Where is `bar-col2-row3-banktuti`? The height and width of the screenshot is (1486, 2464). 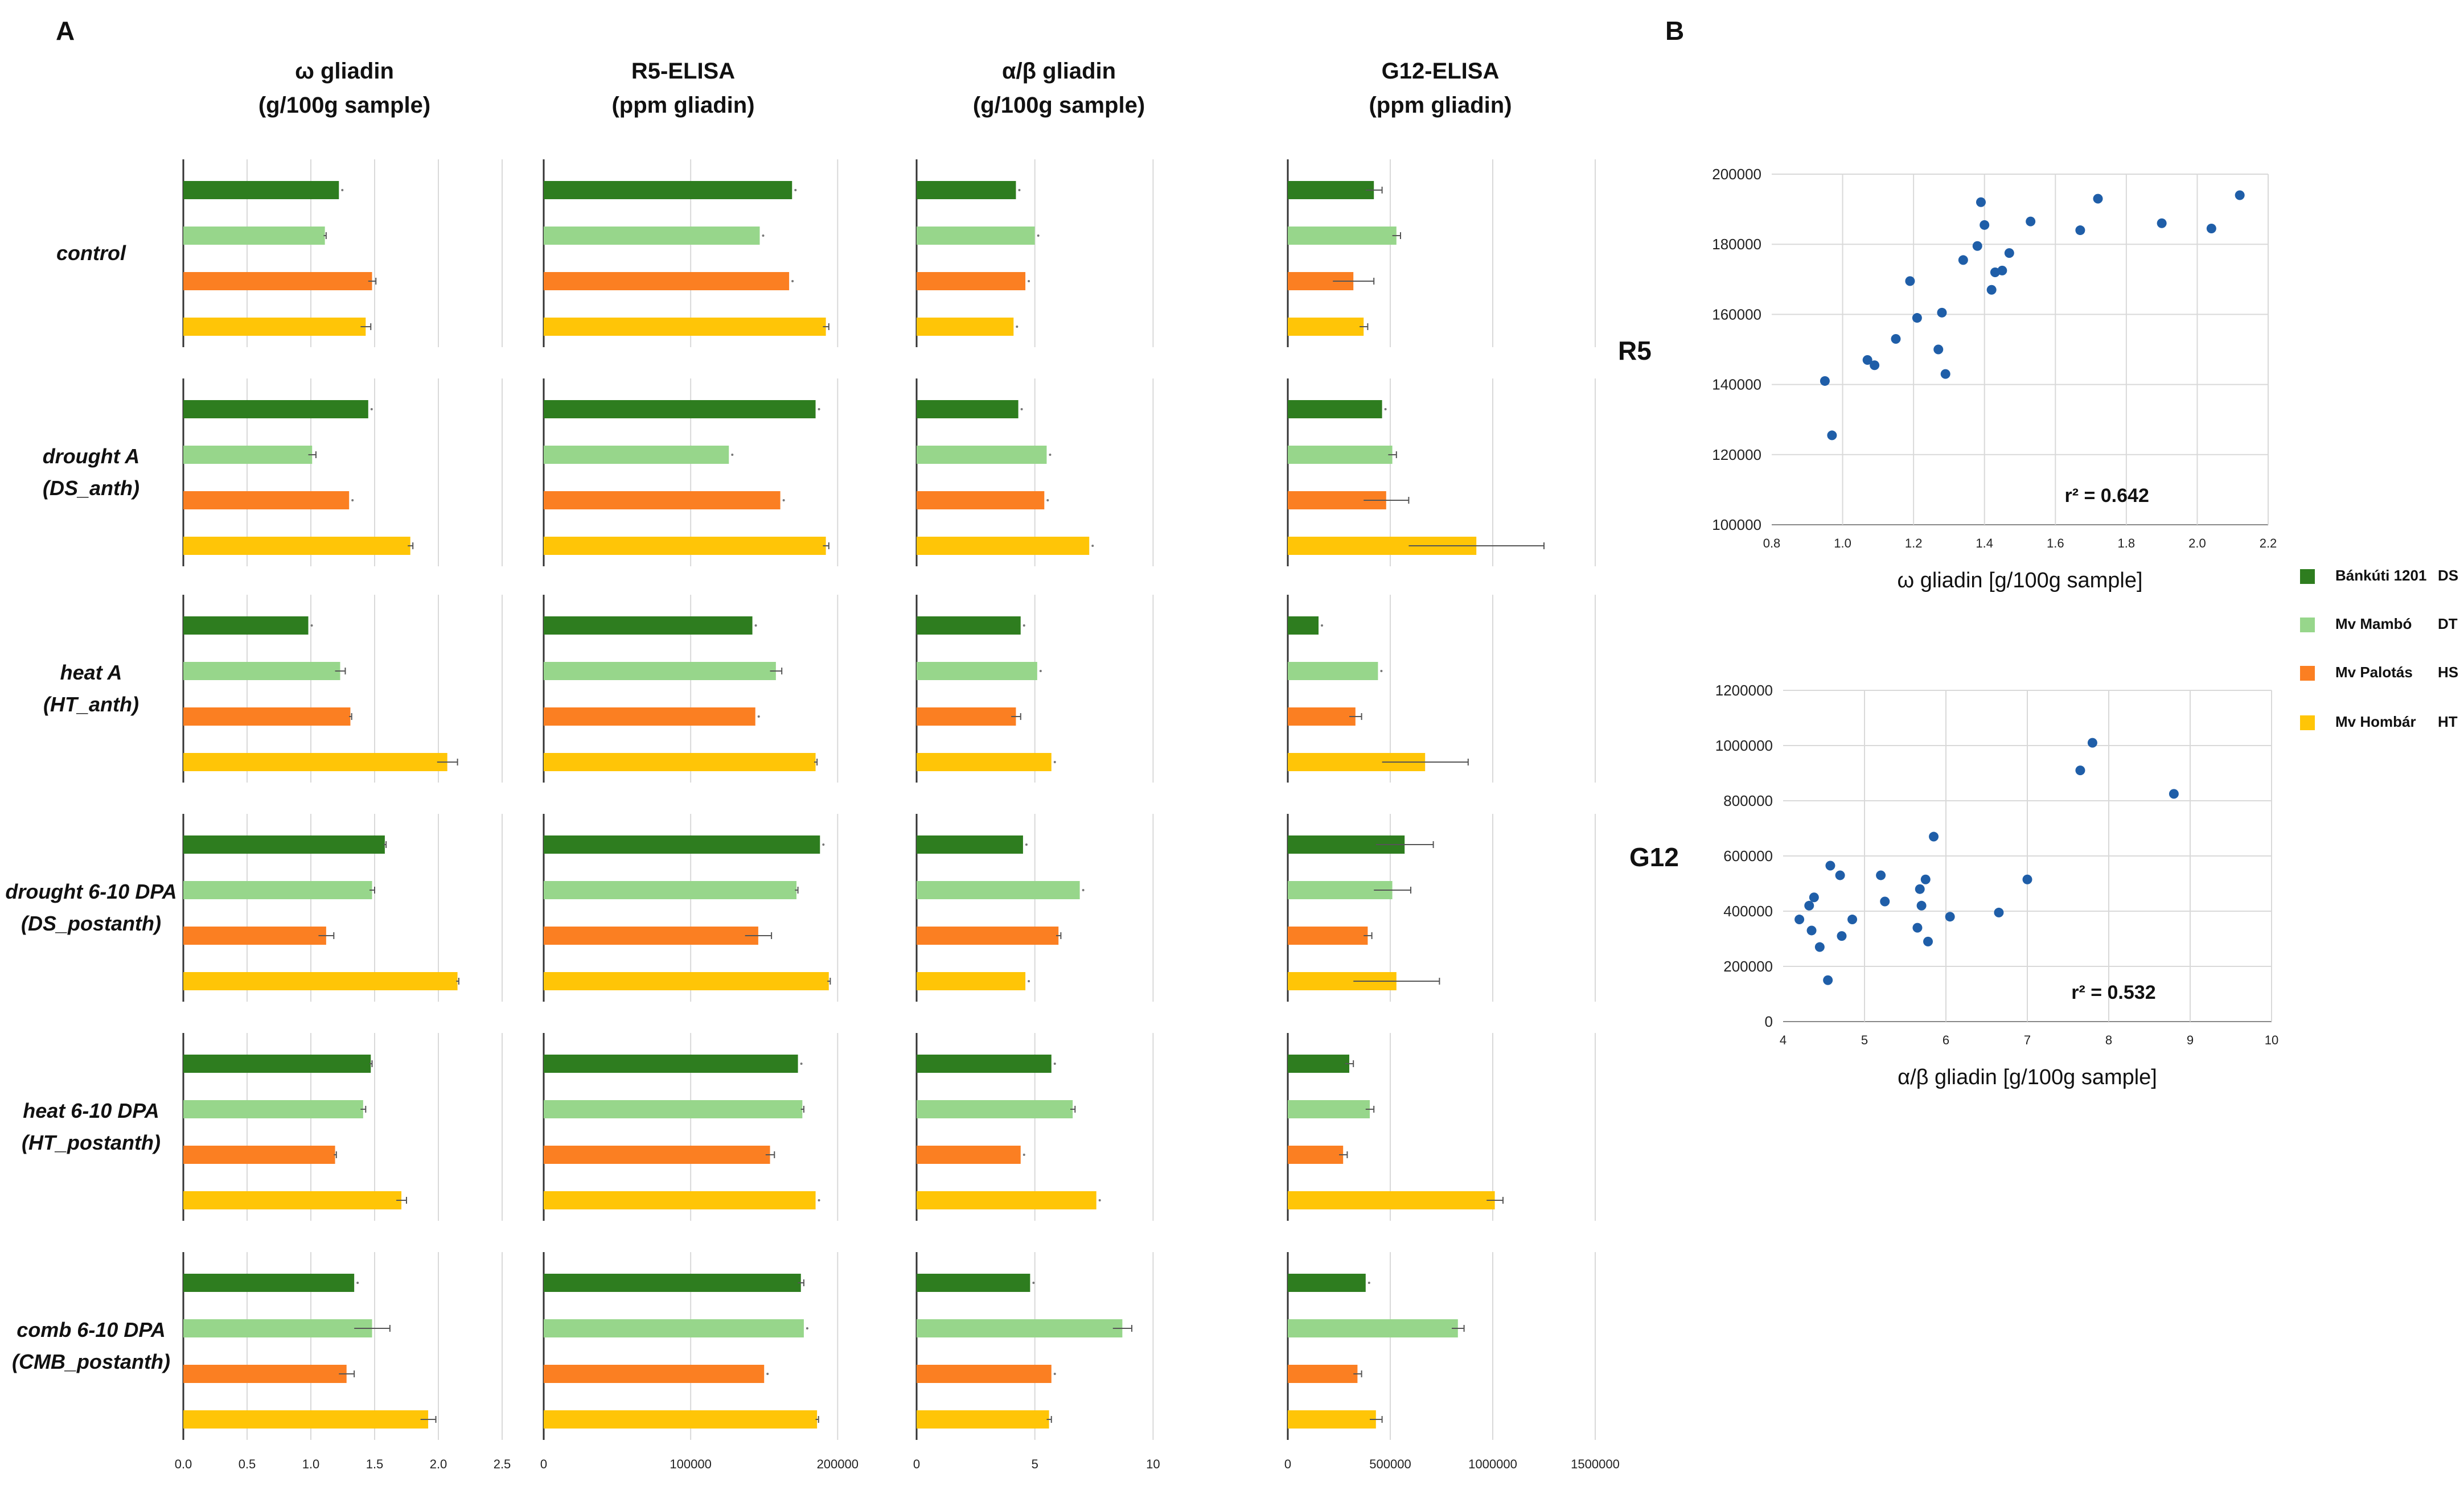 bar-col2-row3-banktuti is located at coordinates (649, 625).